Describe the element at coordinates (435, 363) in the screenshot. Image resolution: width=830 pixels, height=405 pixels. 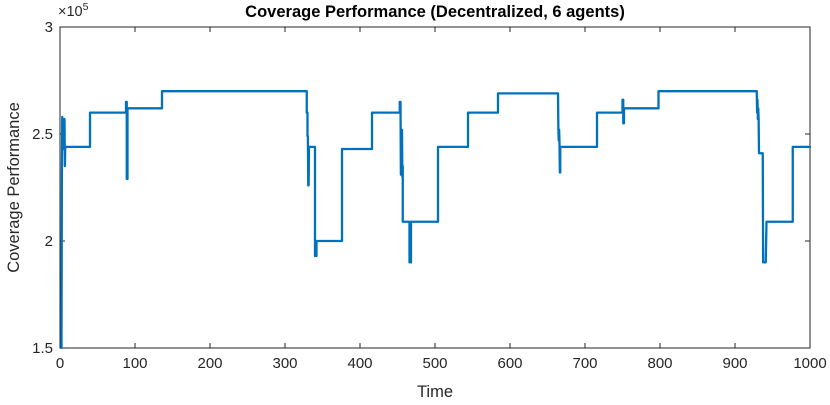
I see `x-tick-label: 500` at that location.